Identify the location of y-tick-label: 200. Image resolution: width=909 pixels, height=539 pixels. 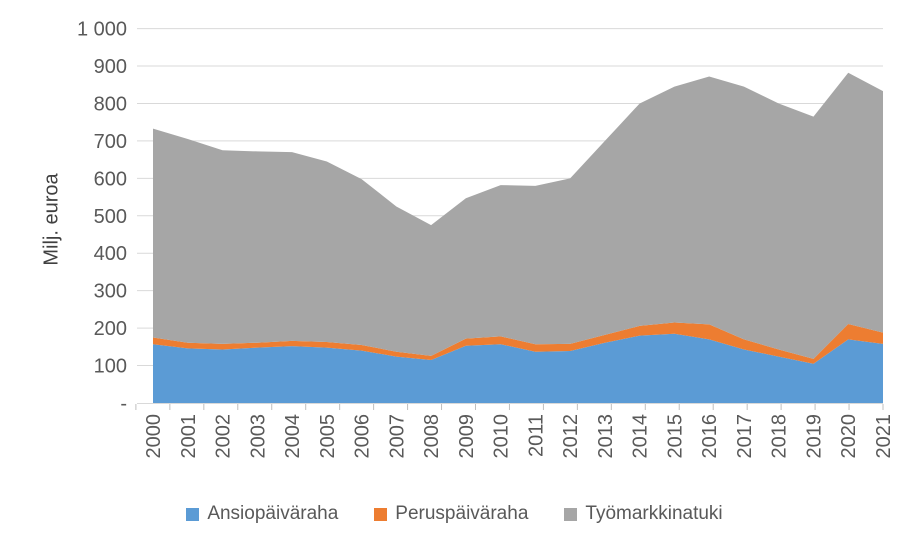
(110, 329).